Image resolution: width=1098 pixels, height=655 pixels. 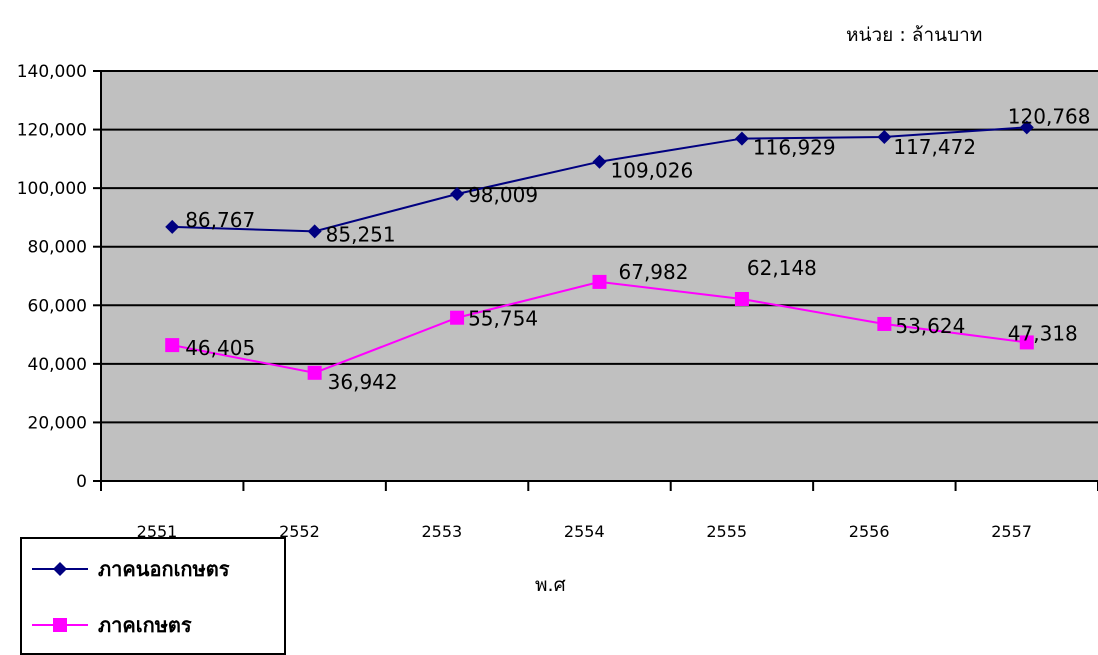 I want to click on legend: ภาคนอกเกษตร ภาคเกษตร, so click(x=153, y=596).